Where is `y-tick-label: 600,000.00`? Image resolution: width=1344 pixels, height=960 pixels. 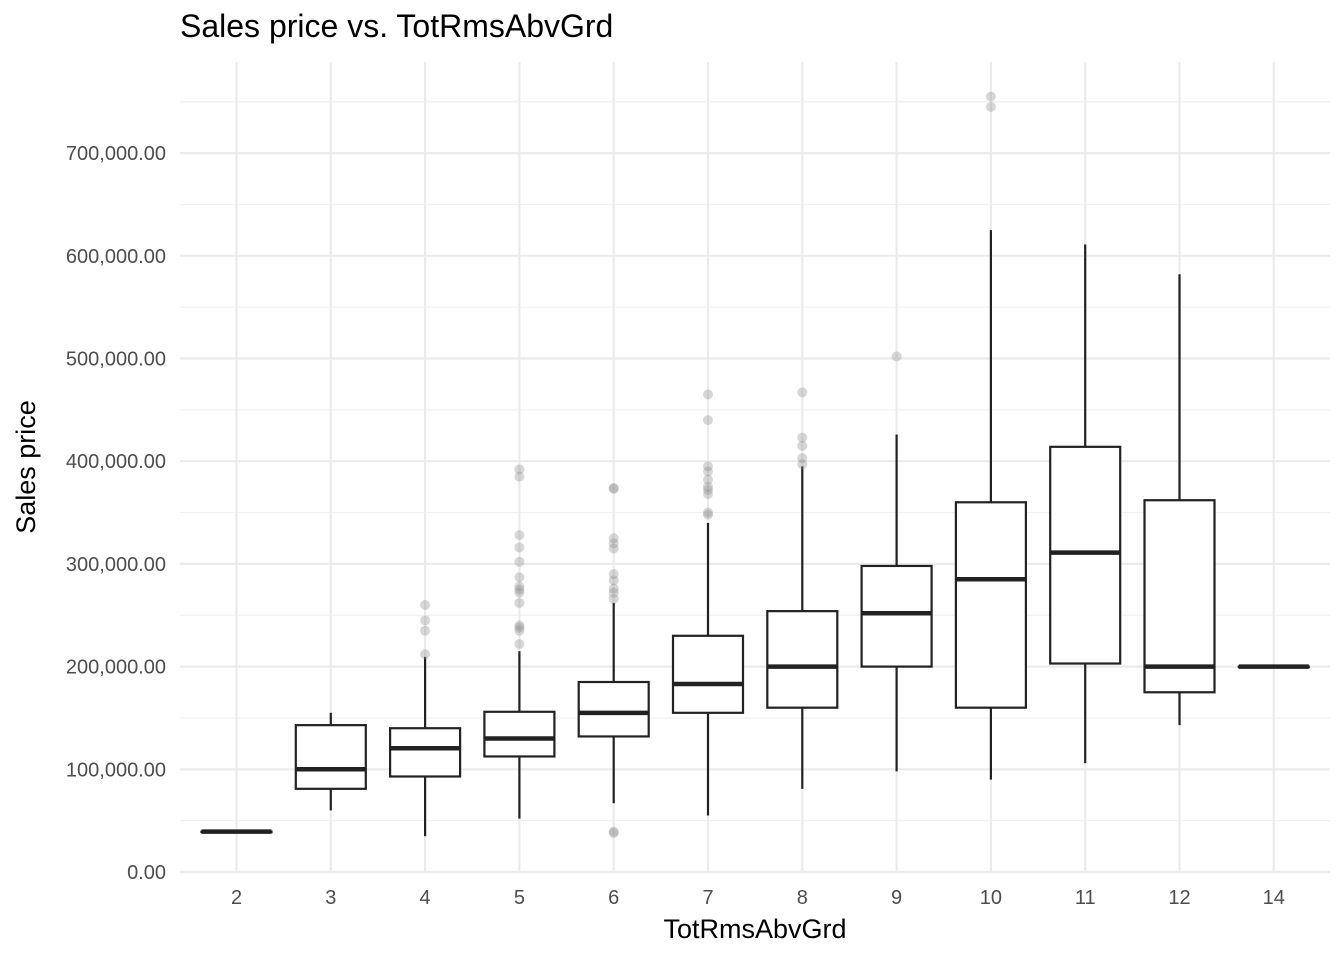 y-tick-label: 600,000.00 is located at coordinates (116, 257).